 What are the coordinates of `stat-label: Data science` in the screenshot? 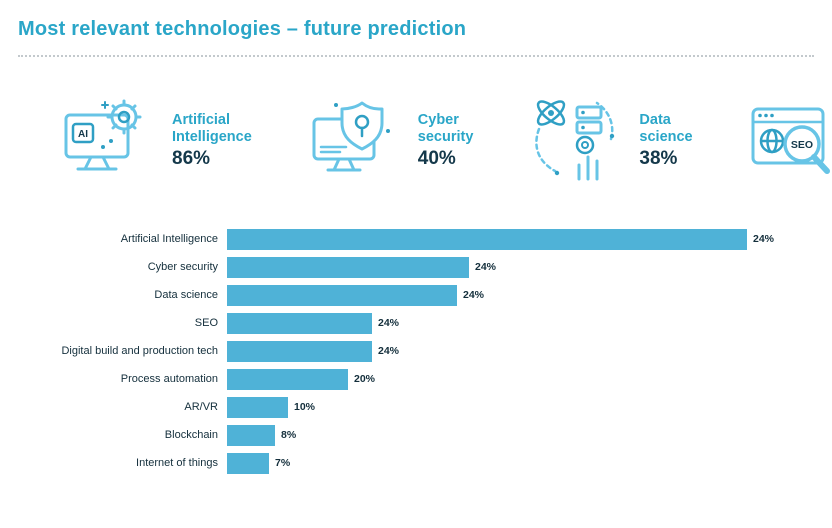 It's located at (666, 128).